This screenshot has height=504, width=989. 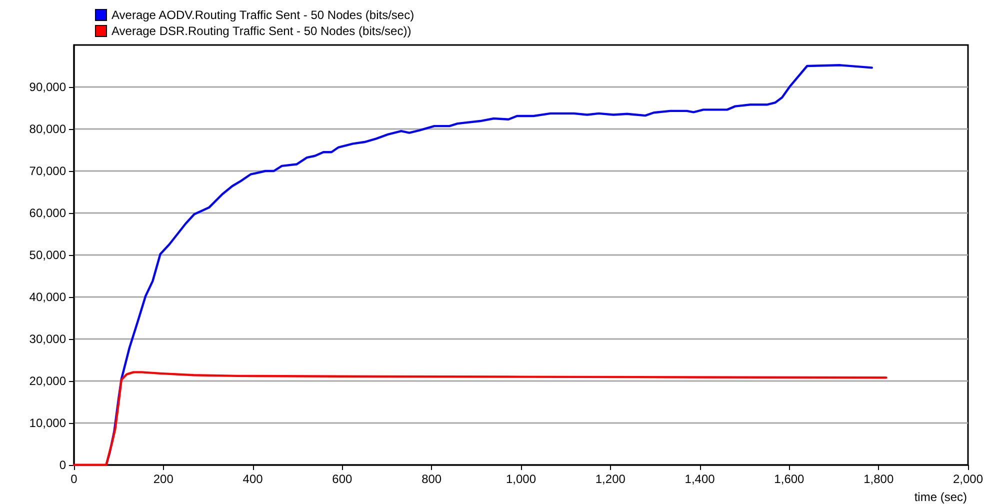 I want to click on x-tick-label: 0, so click(x=74, y=479).